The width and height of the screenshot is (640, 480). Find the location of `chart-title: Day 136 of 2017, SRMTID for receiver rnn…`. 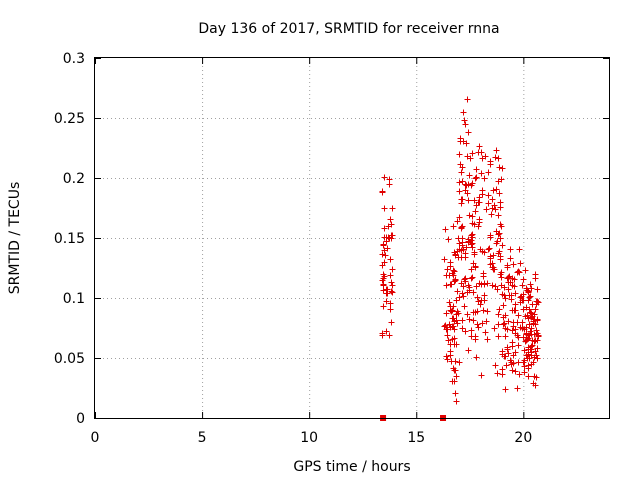

chart-title: Day 136 of 2017, SRMTID for receiver rnn… is located at coordinates (348, 29).